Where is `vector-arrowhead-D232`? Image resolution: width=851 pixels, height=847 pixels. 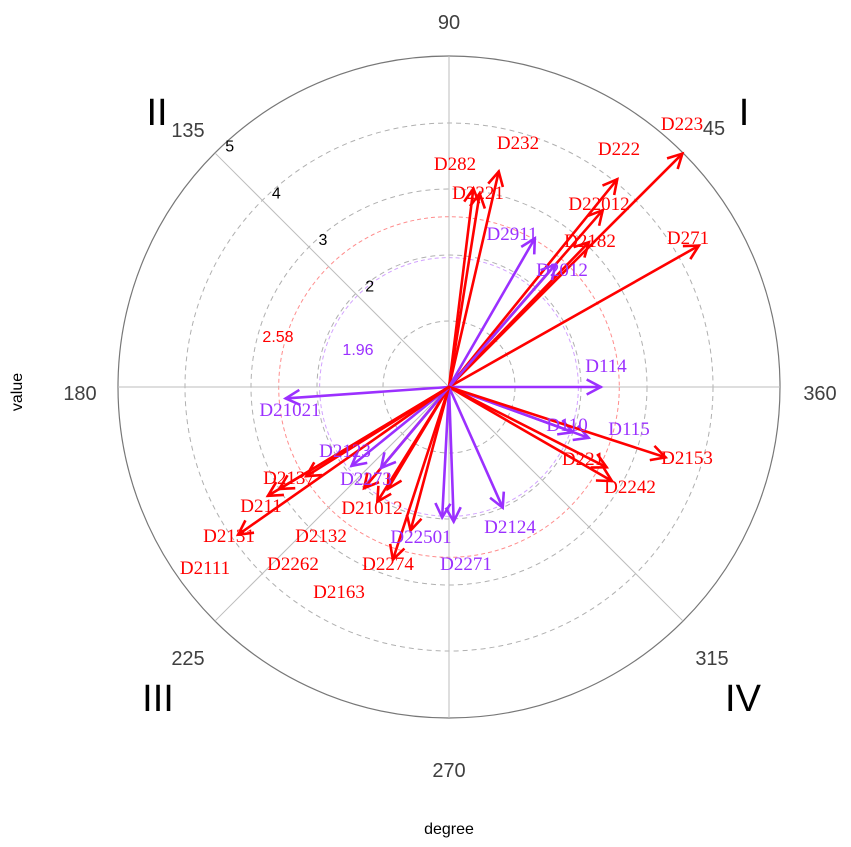
vector-arrowhead-D232 is located at coordinates (496, 178).